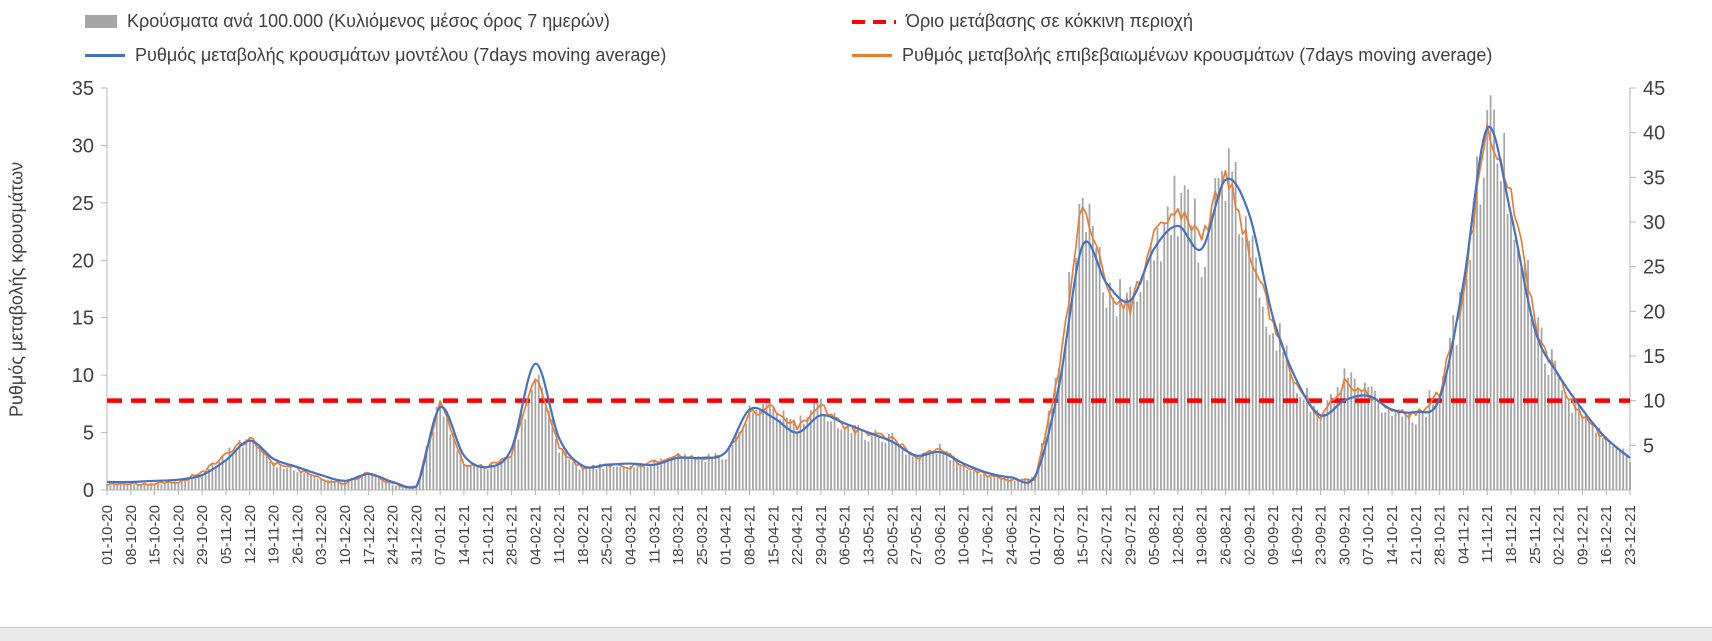 Image resolution: width=1712 pixels, height=641 pixels. What do you see at coordinates (845, 535) in the screenshot?
I see `x-tick-label: 06-05-21` at bounding box center [845, 535].